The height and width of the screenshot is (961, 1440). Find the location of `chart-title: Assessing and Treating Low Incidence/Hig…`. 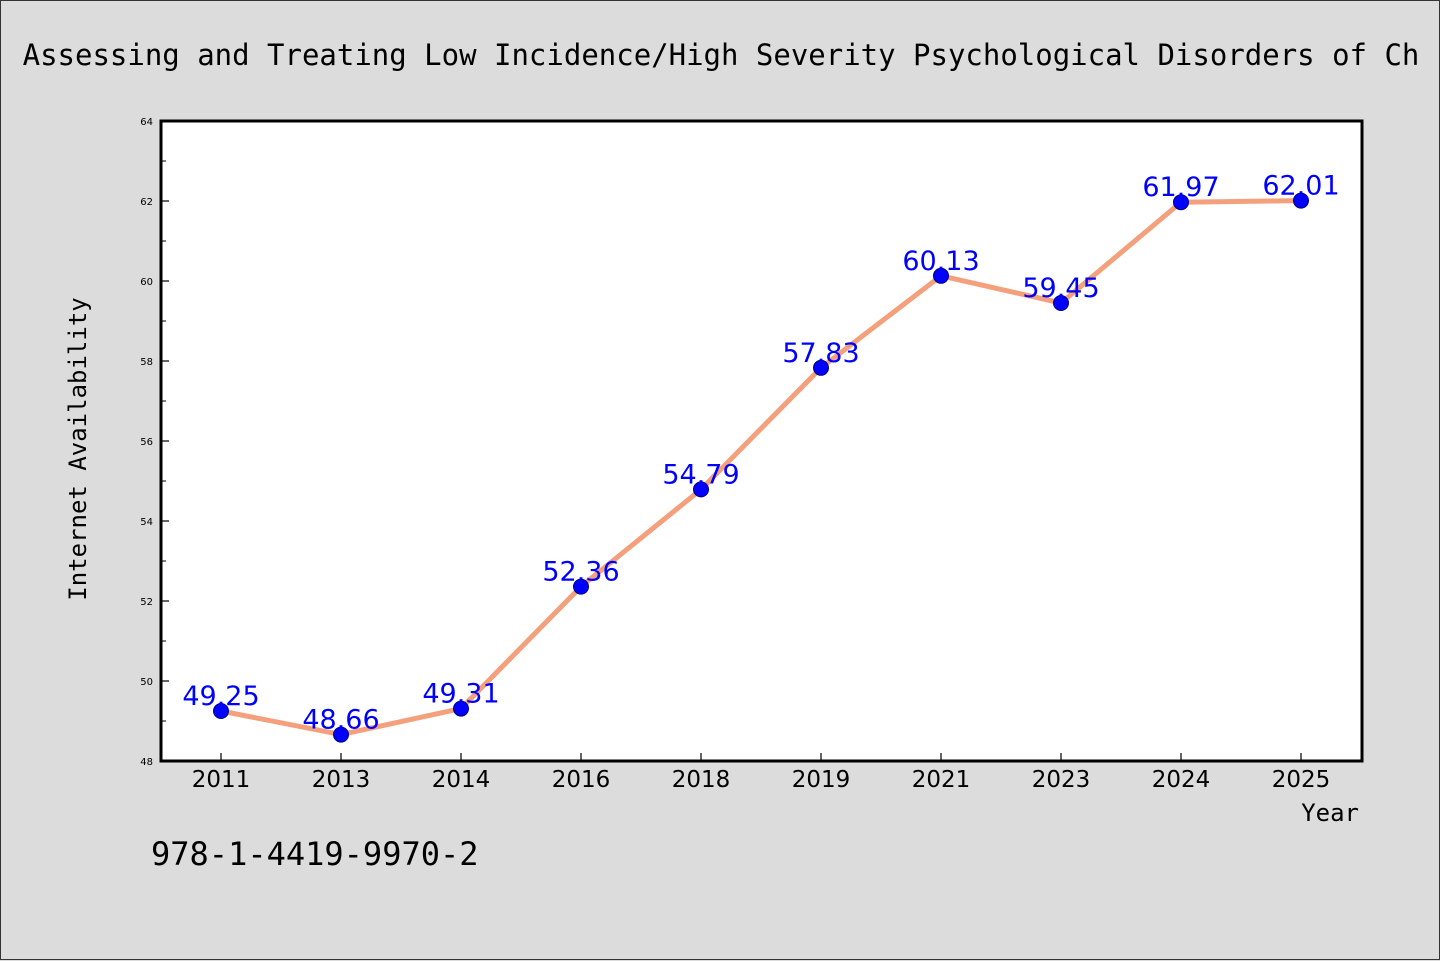

chart-title: Assessing and Treating Low Incidence/Hig… is located at coordinates (721, 55).